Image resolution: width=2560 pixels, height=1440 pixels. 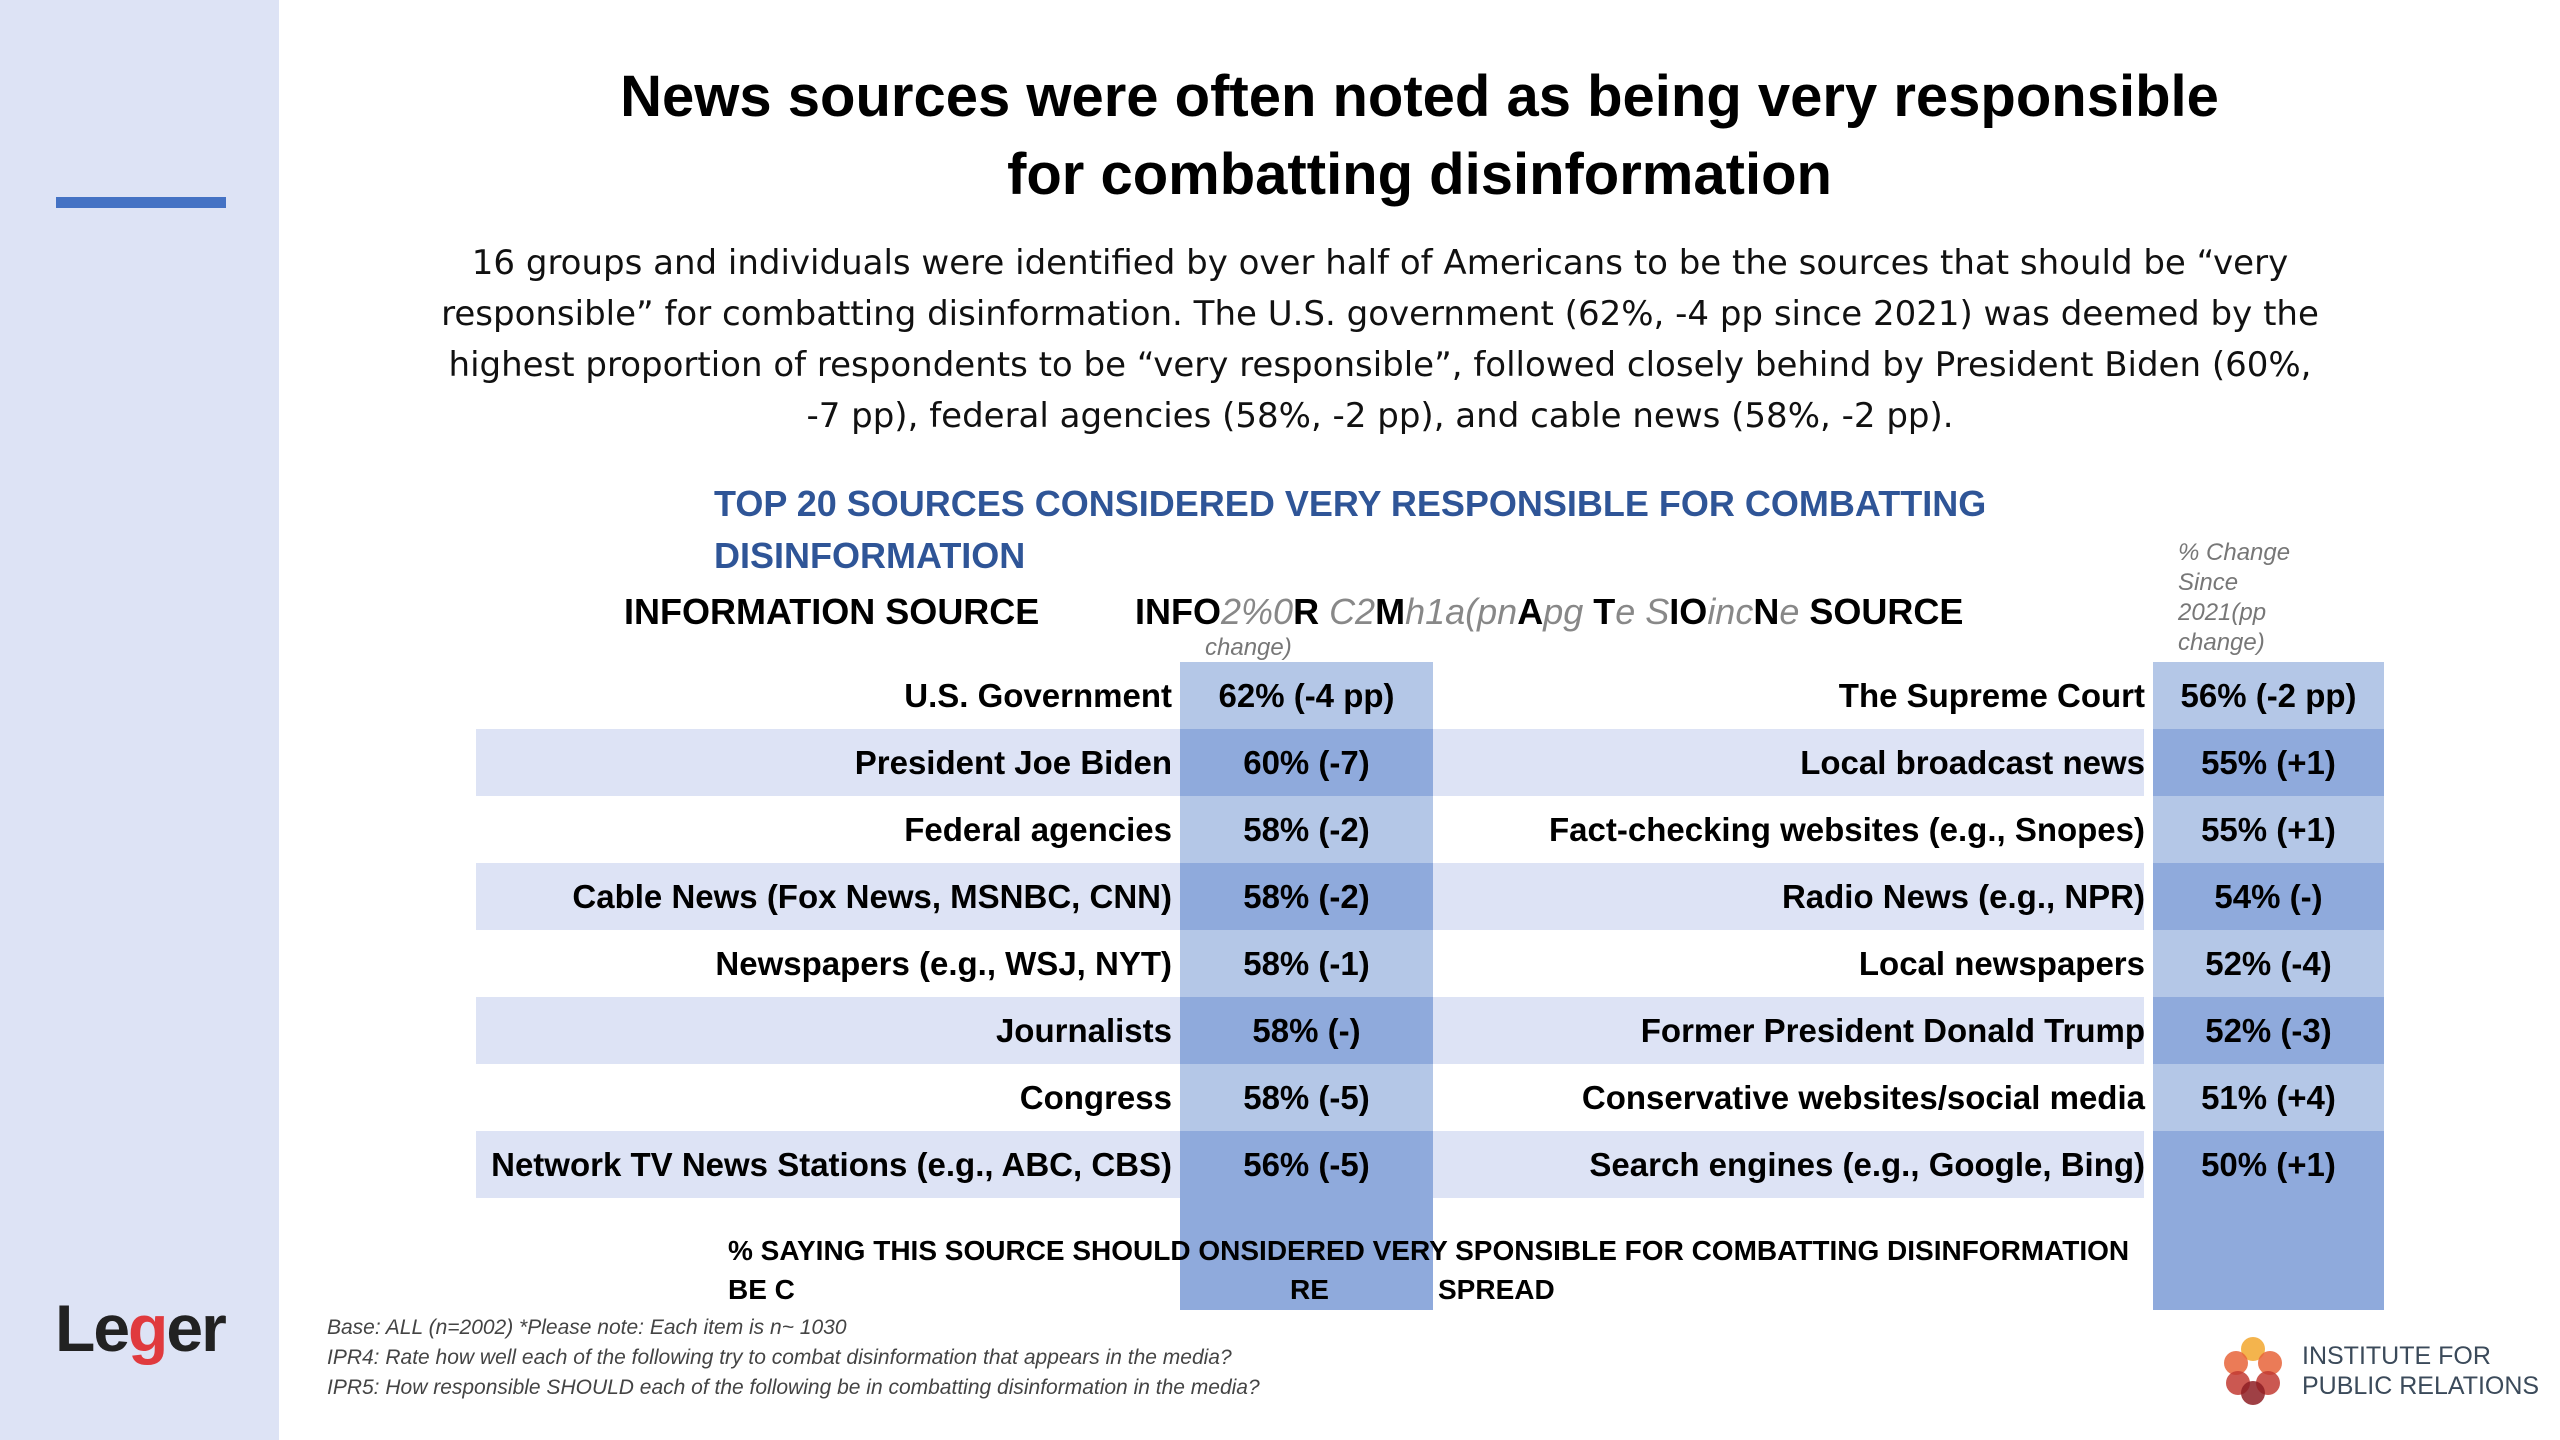 What do you see at coordinates (1306, 762) in the screenshot?
I see `value-cell: 60% (-7)` at bounding box center [1306, 762].